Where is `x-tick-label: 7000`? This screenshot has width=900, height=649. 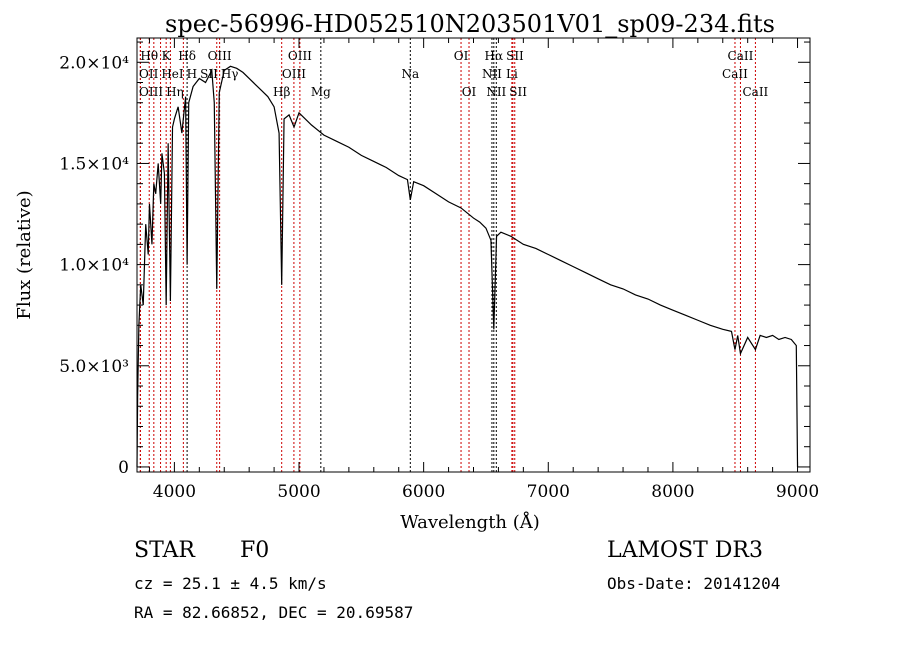
x-tick-label: 7000 is located at coordinates (548, 492).